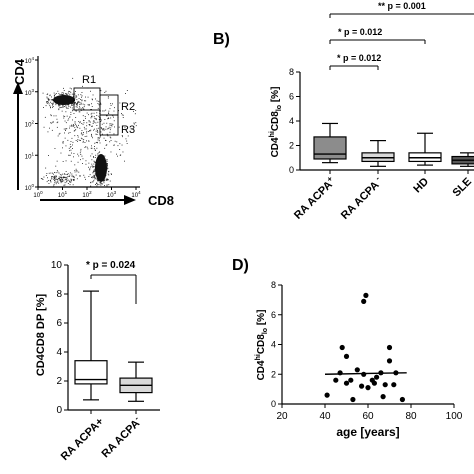 Image resolution: width=474 pixels, height=474 pixels. Describe the element at coordinates (361, 198) in the screenshot. I see `panel-b-cat-2: RA ACPA -` at that location.